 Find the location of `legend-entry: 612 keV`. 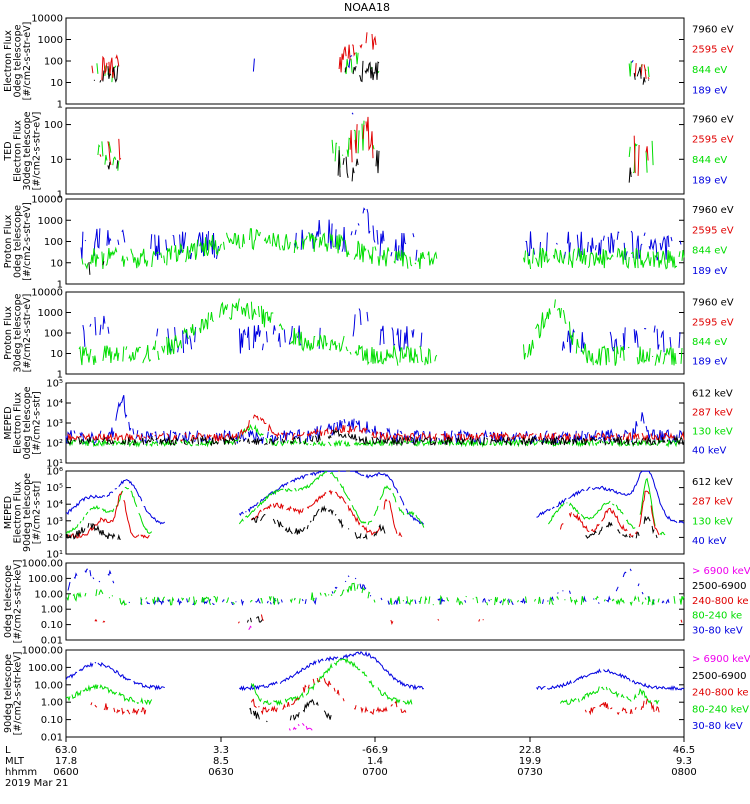

legend-entry: 612 keV is located at coordinates (712, 482).